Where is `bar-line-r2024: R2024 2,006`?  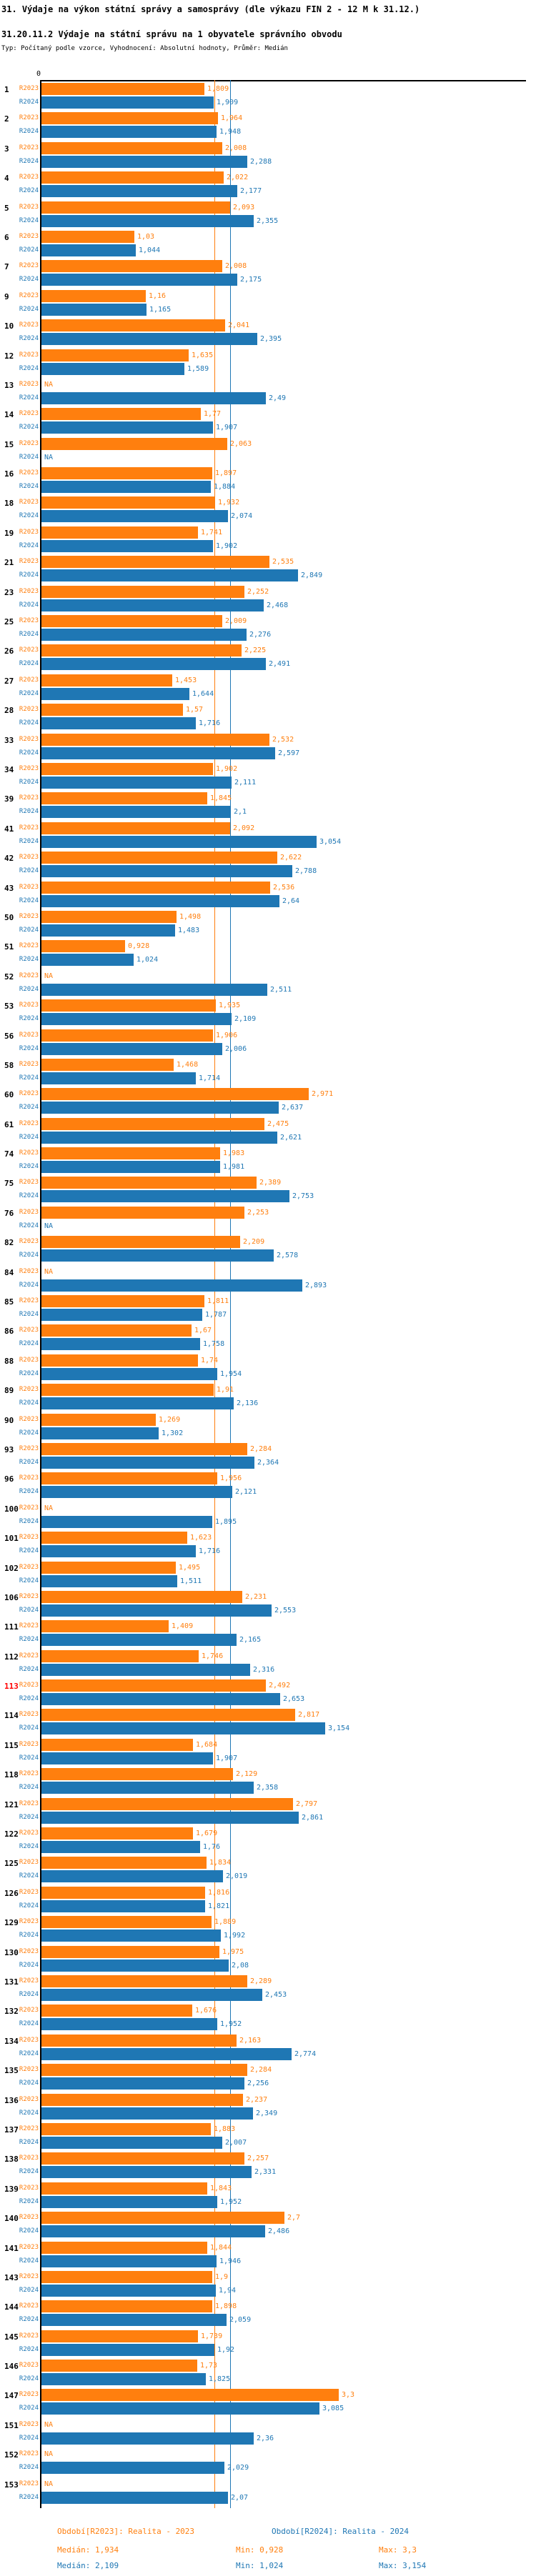 bar-line-r2024: R2024 2,006 is located at coordinates (268, 1049).